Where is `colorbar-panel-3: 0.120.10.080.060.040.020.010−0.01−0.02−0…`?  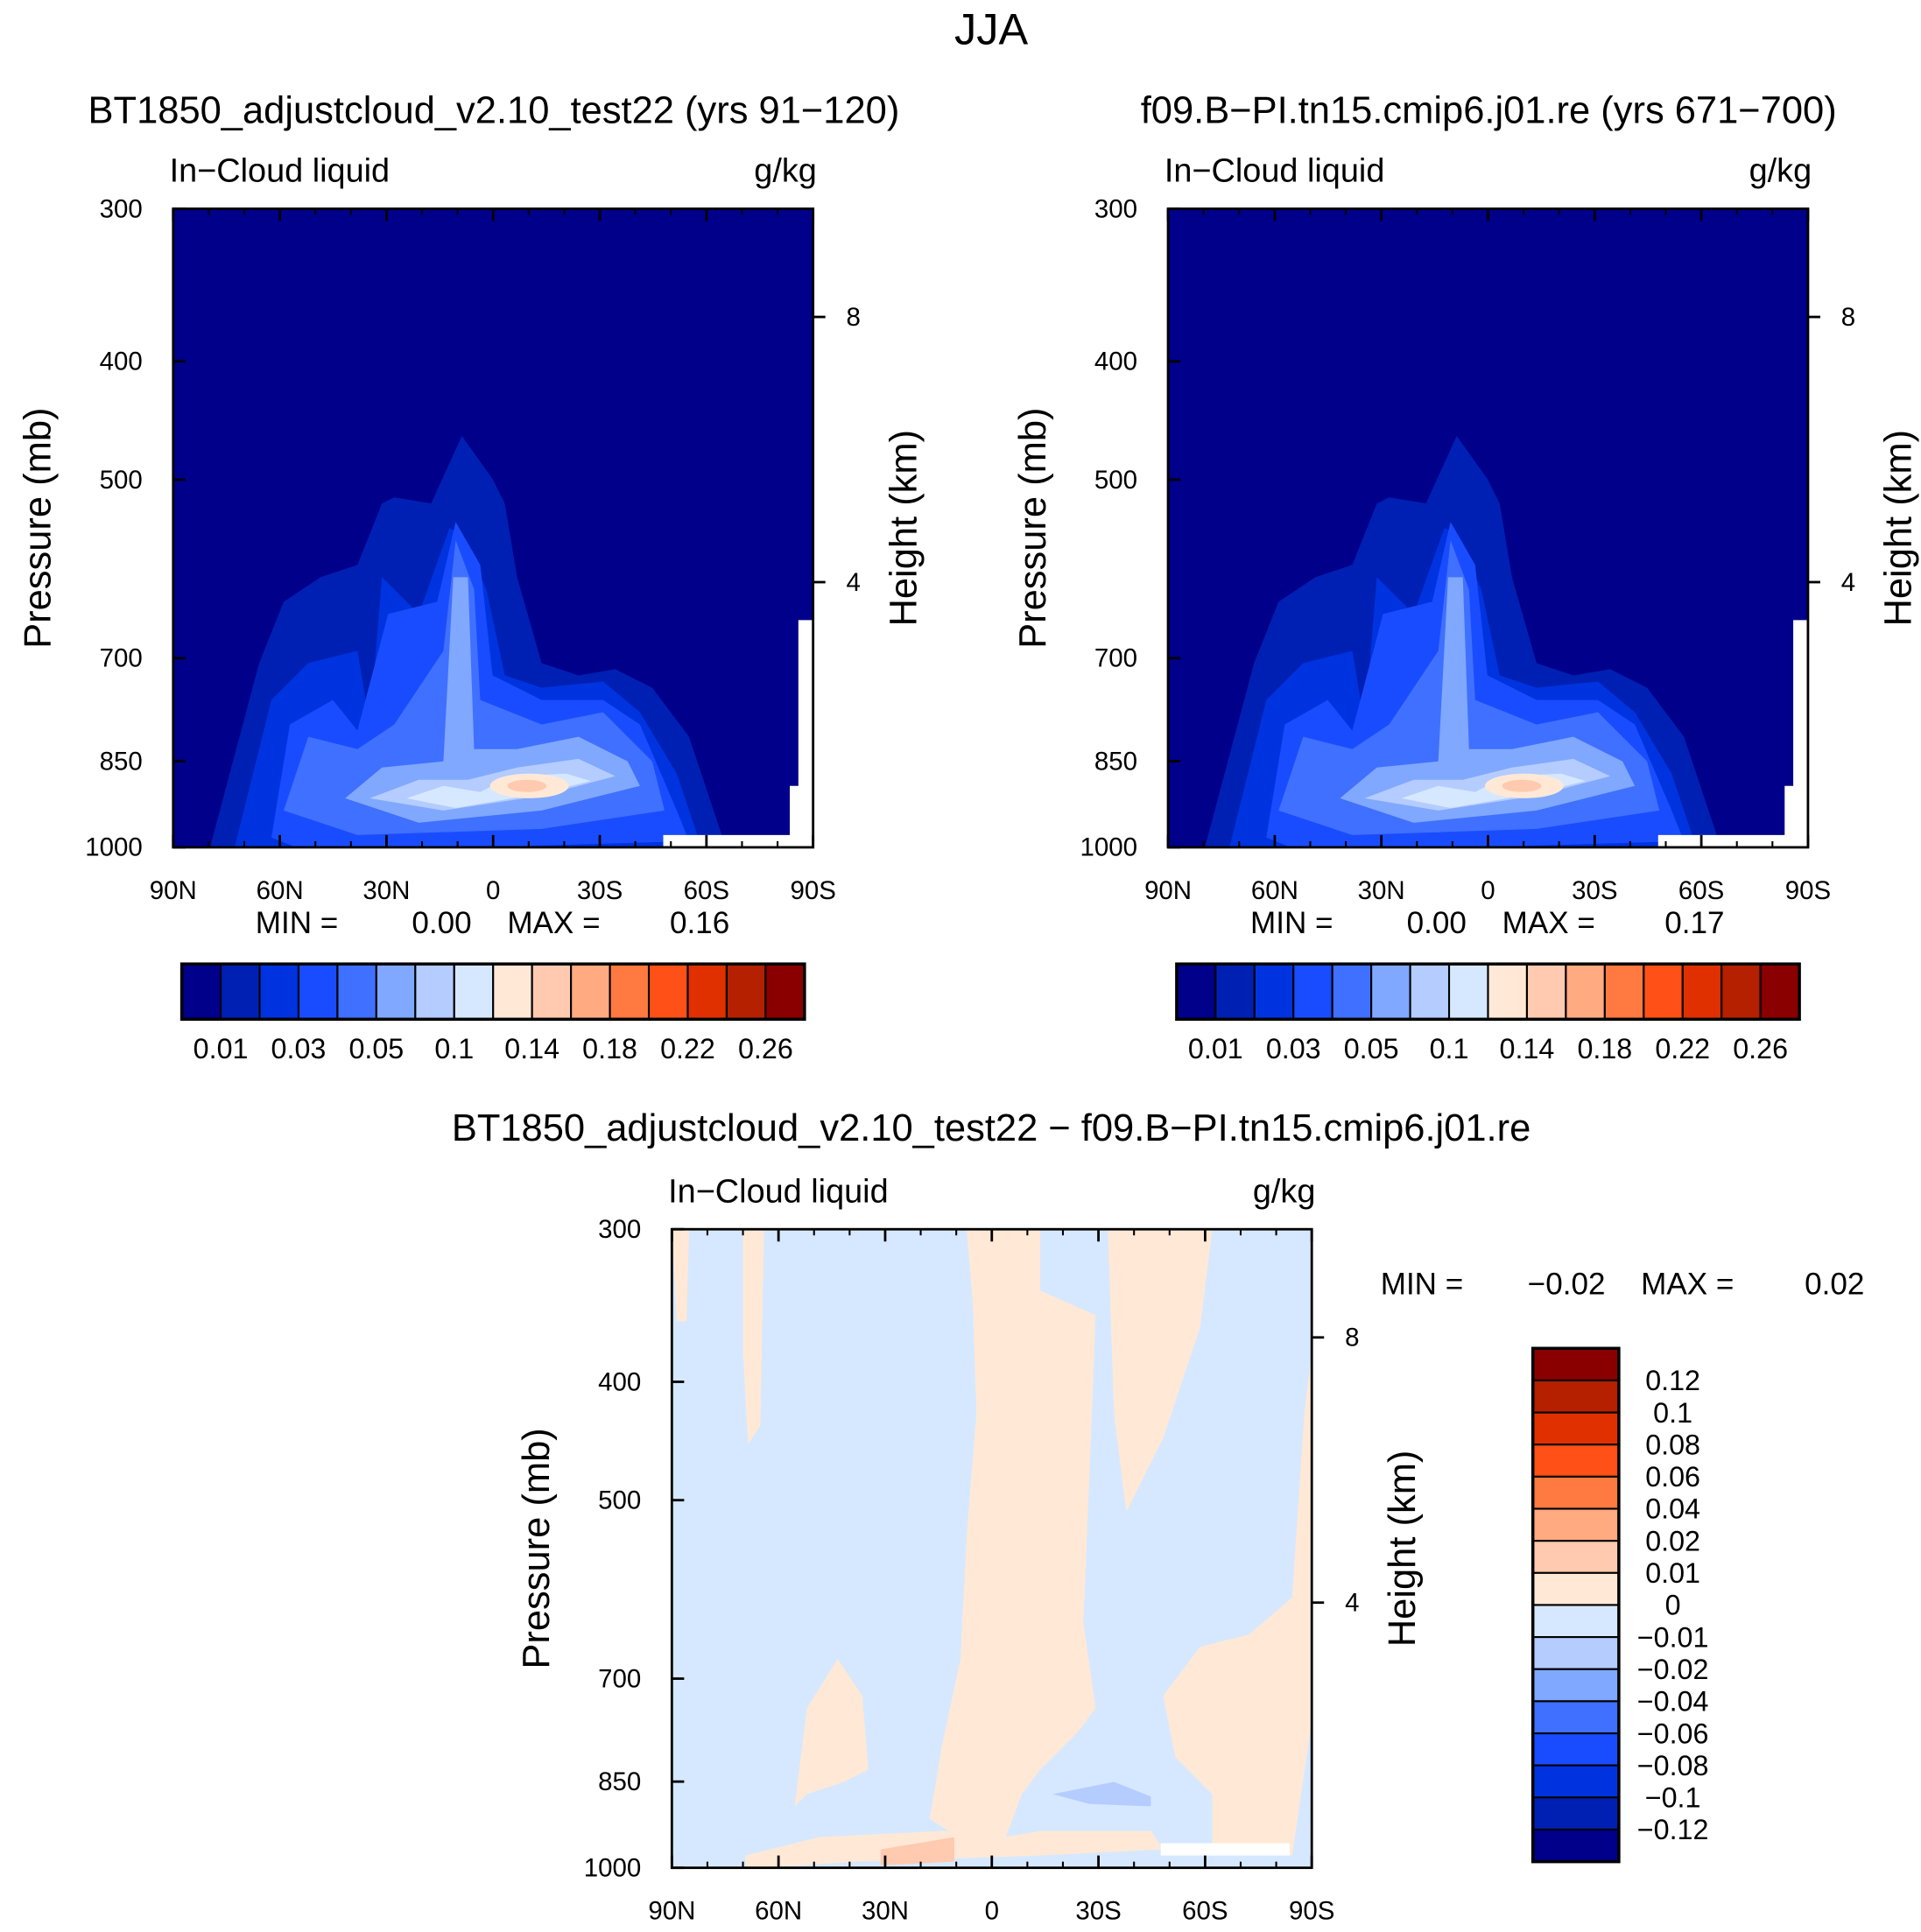 colorbar-panel-3: 0.120.10.080.060.040.020.010−0.01−0.02−0… is located at coordinates (1619, 1605).